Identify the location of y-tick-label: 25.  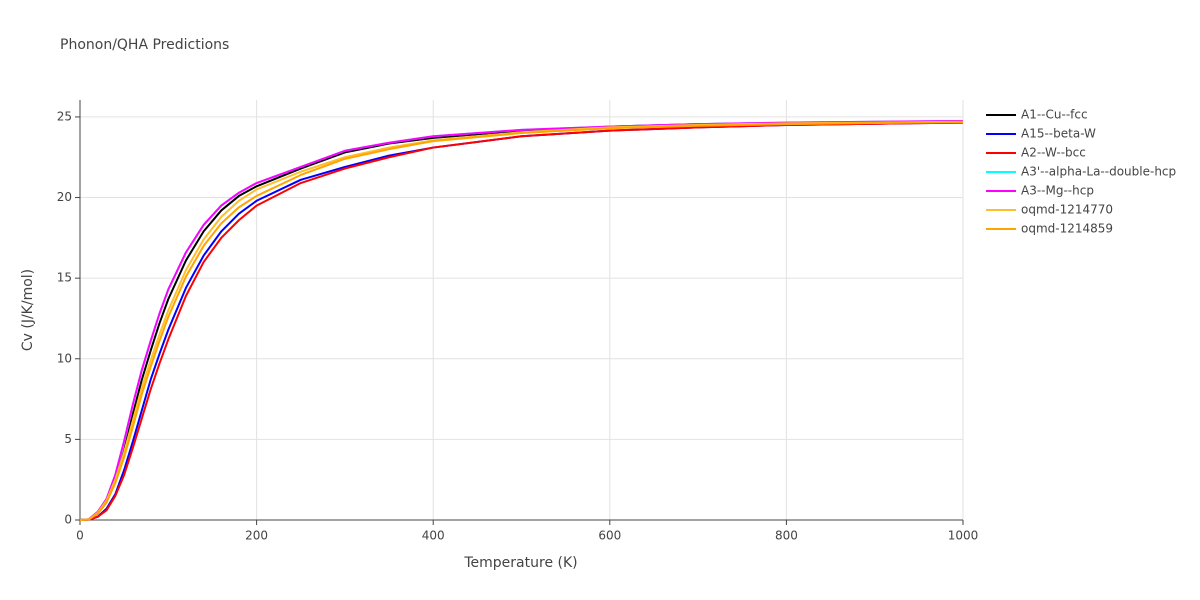
(64, 116).